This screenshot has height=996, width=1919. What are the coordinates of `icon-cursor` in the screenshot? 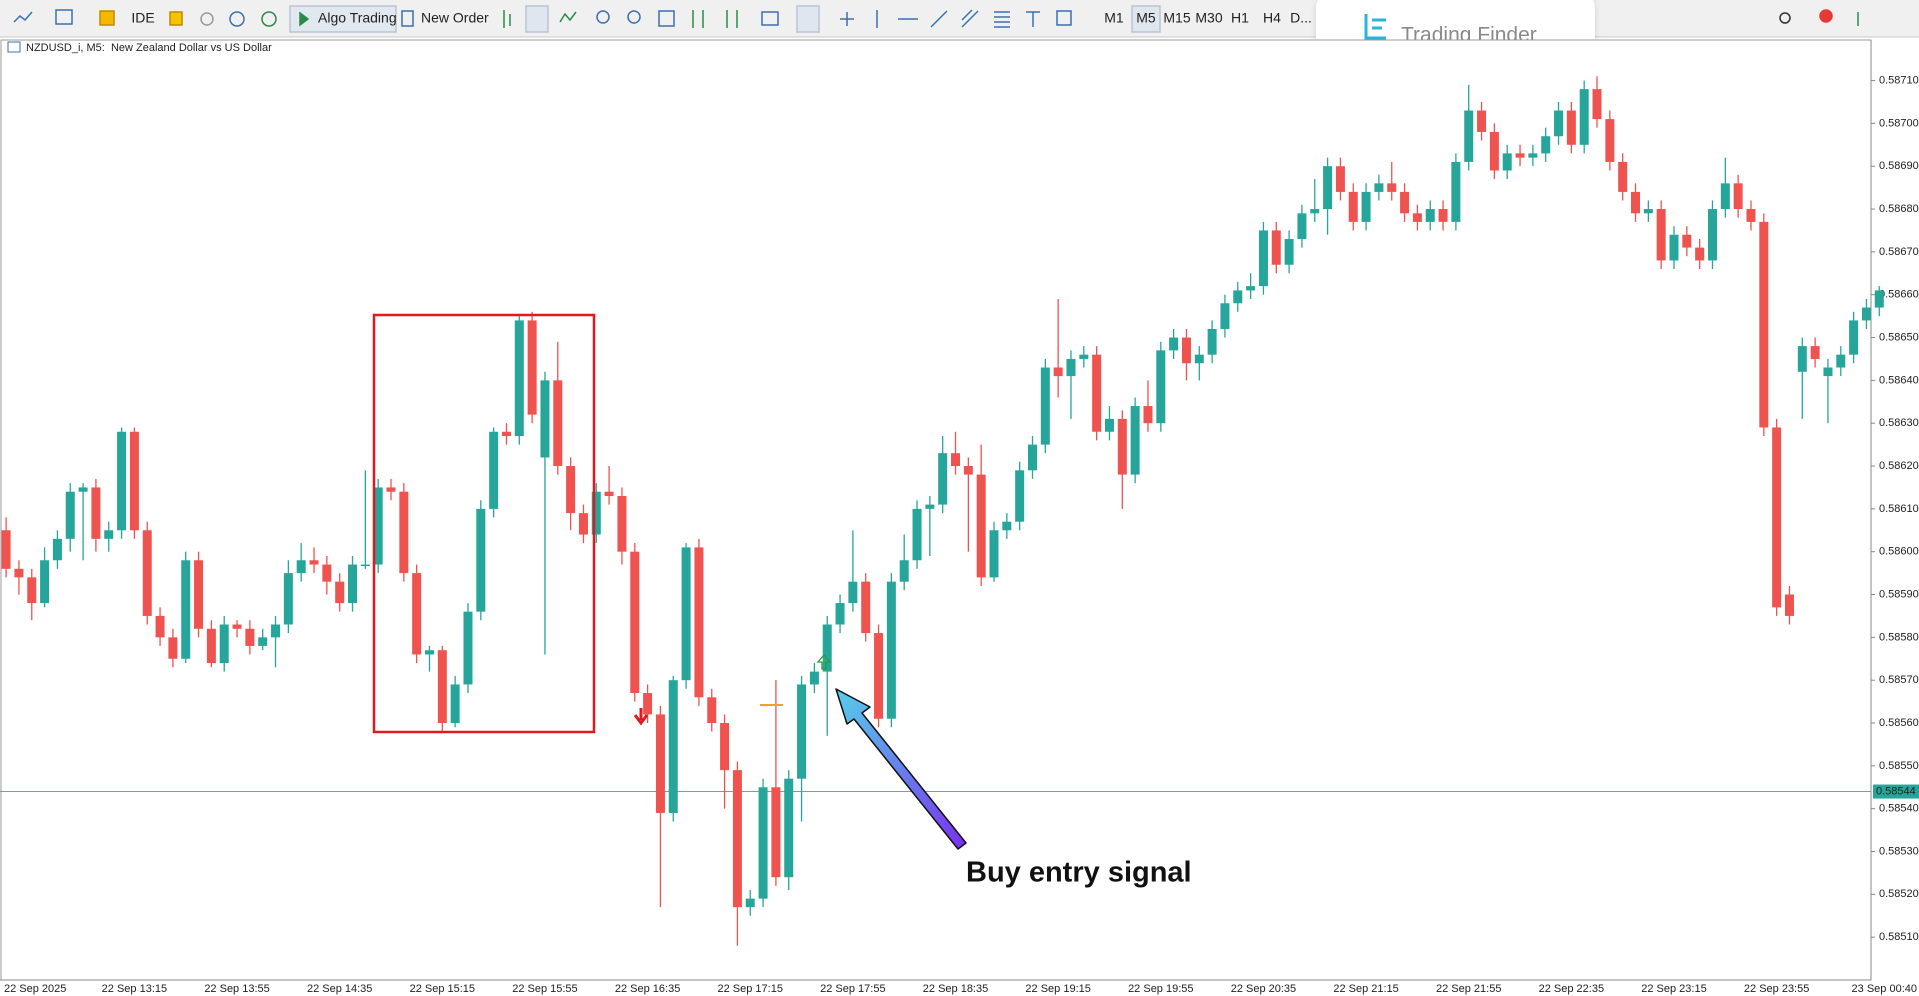 It's located at (808, 19).